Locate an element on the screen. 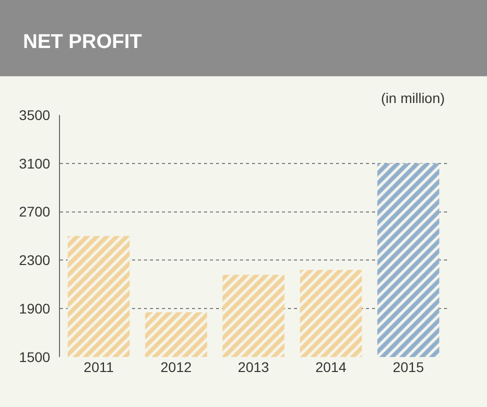 The width and height of the screenshot is (487, 407). x-tick-label: 2015 is located at coordinates (408, 367).